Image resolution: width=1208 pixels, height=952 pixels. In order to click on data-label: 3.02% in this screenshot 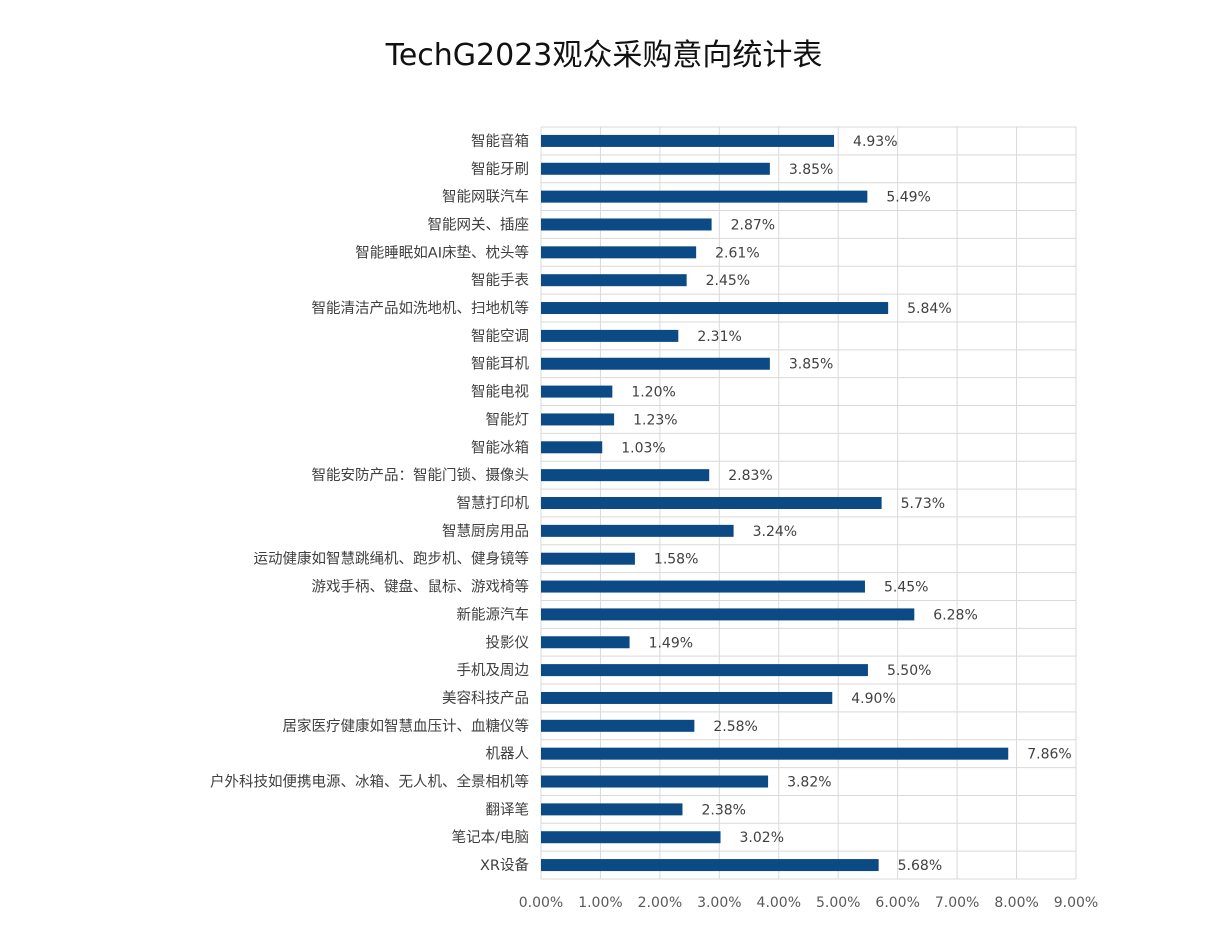, I will do `click(762, 838)`.